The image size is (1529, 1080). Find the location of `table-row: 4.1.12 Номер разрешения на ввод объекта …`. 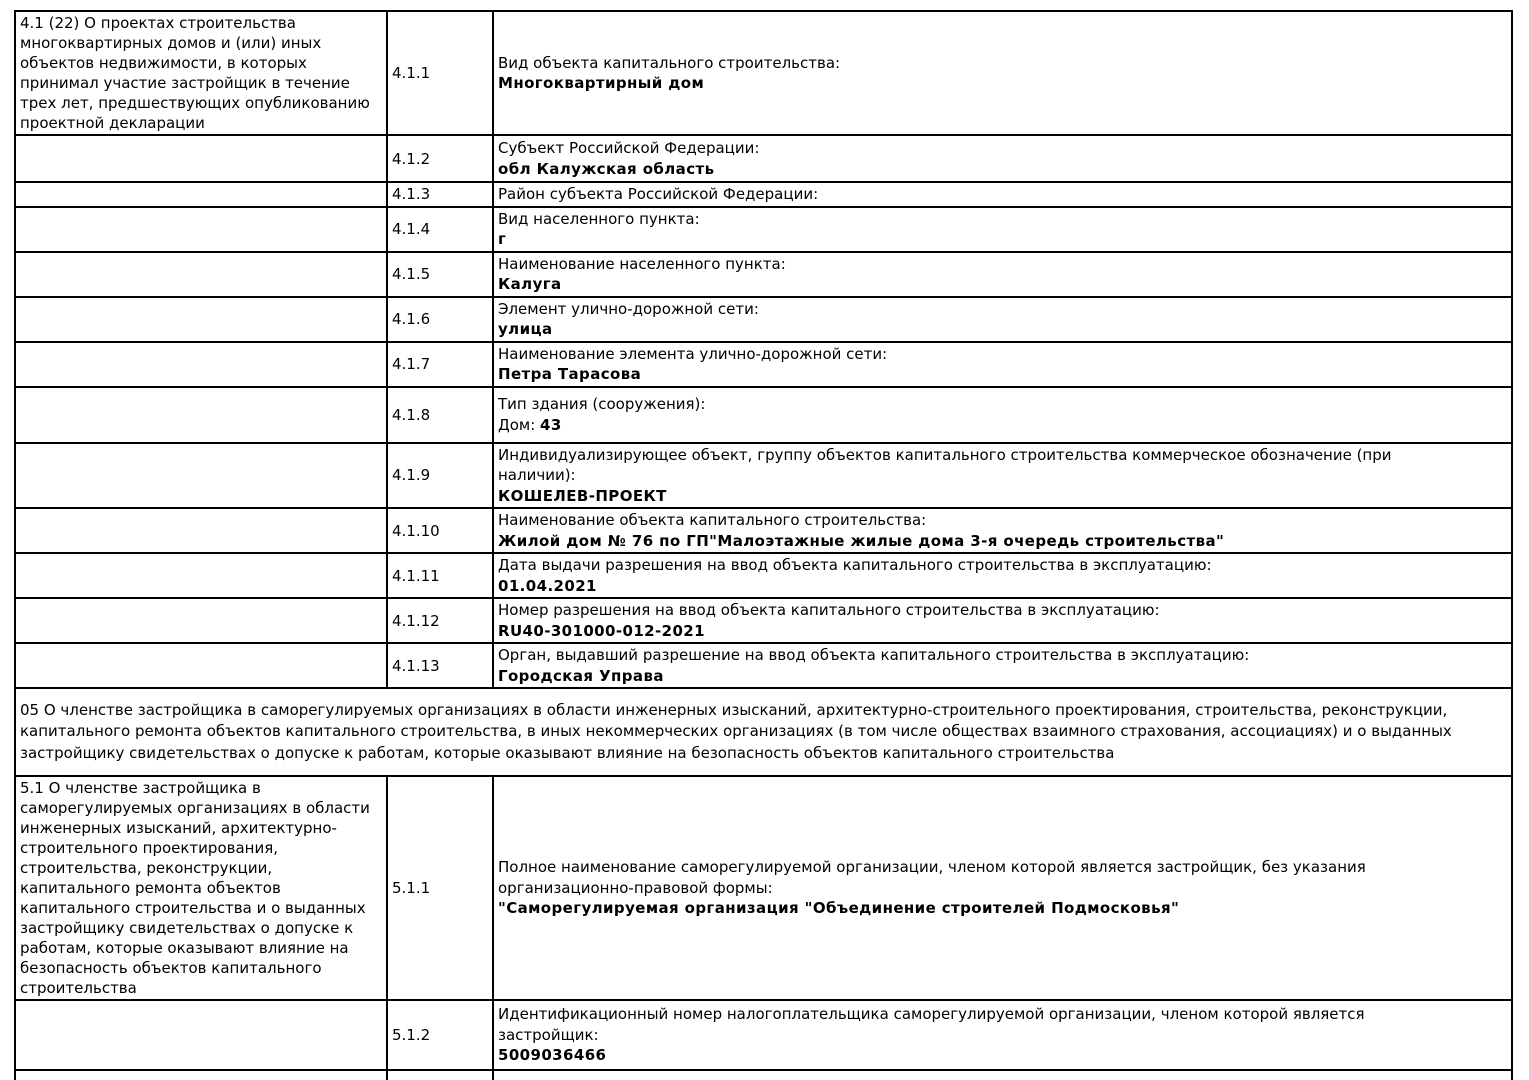

table-row: 4.1.12 Номер разрешения на ввод объекта … is located at coordinates (763, 620).